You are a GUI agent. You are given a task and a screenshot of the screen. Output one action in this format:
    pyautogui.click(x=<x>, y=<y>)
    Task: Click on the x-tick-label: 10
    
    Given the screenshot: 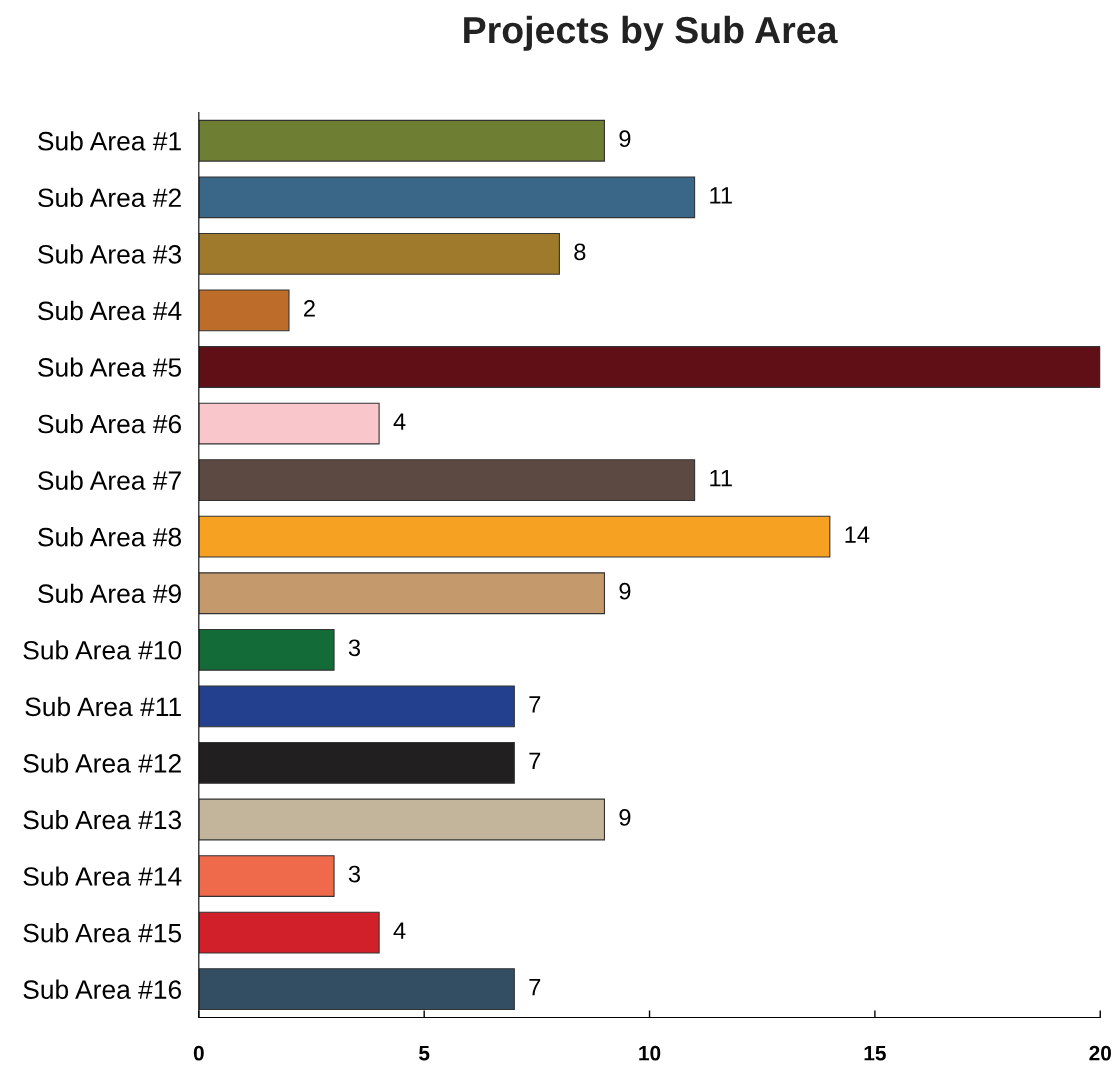 What is the action you would take?
    pyautogui.click(x=650, y=1053)
    